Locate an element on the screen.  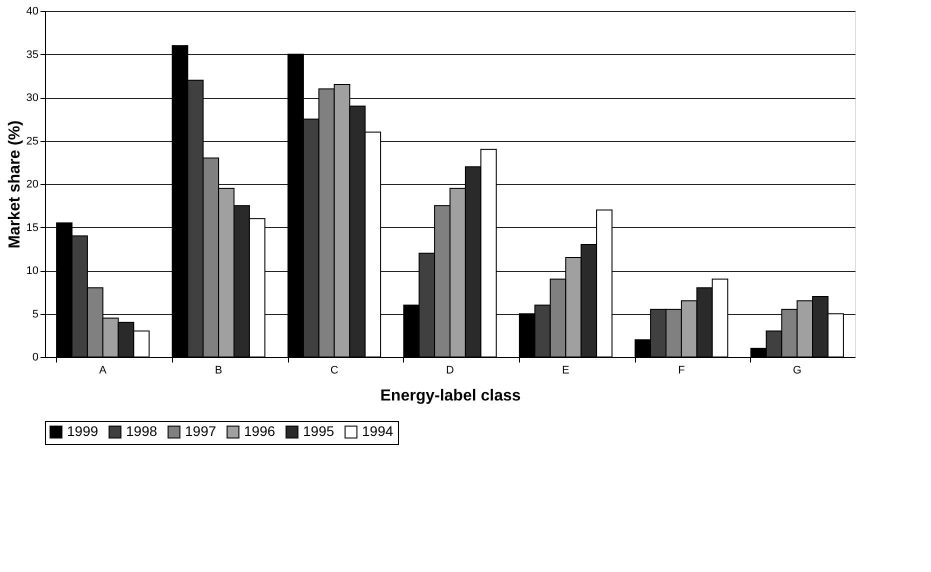
y-tick-label: 40 is located at coordinates (32, 12).